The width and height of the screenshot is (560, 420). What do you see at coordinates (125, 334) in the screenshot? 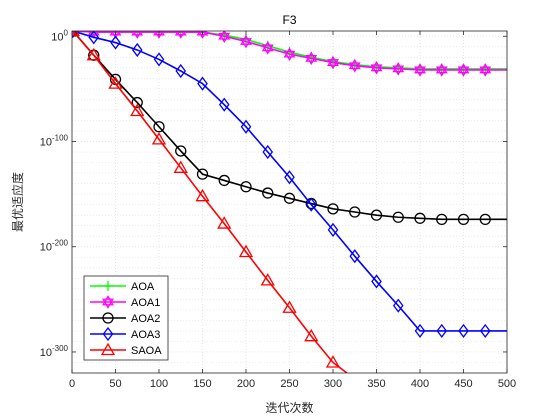
I see `legend-entry-aoa3: AOA3` at bounding box center [125, 334].